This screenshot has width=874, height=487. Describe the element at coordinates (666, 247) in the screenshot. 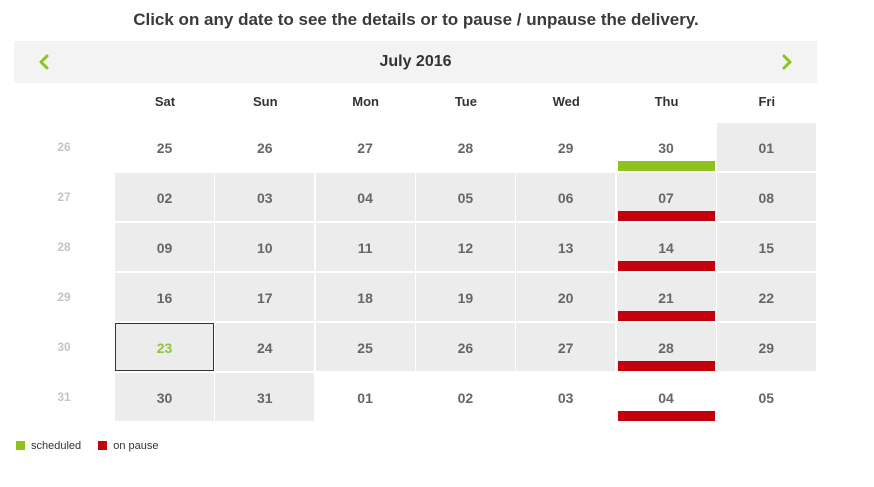

I see `day-cell: 14` at that location.